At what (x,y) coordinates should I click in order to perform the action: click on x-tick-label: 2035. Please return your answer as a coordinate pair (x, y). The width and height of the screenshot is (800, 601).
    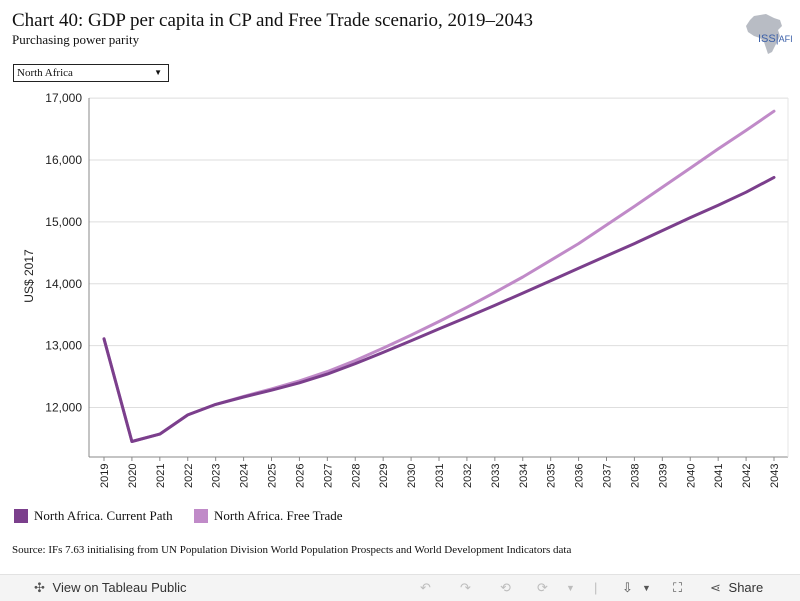
    Looking at the image, I should click on (552, 476).